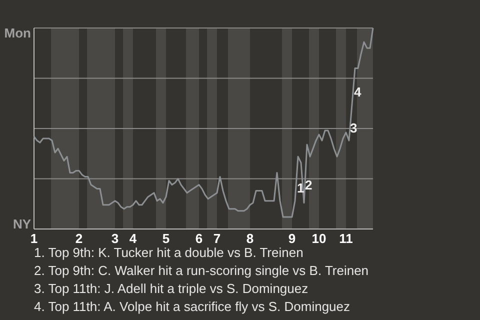  Describe the element at coordinates (358, 92) in the screenshot. I see `annotation: 4` at that location.